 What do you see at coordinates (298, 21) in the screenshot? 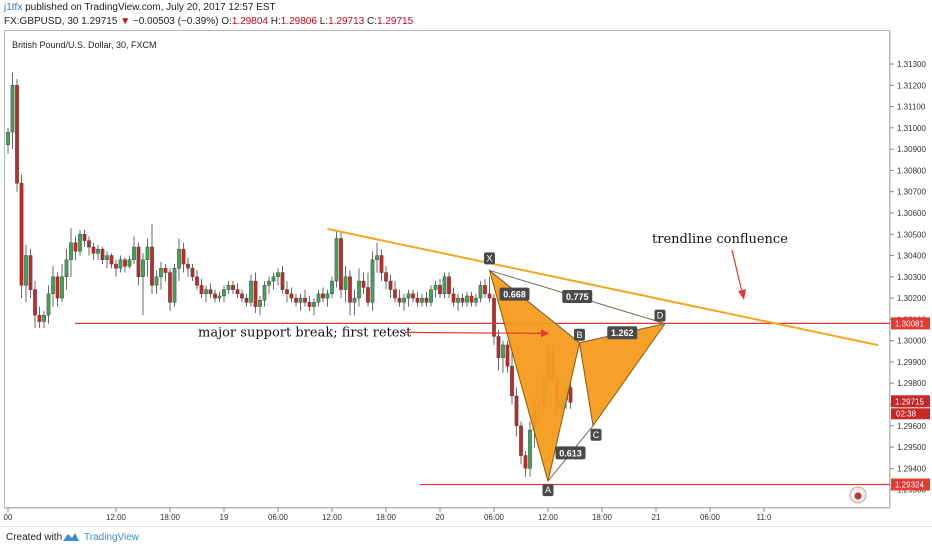
I see `high-value: 1.29806` at bounding box center [298, 21].